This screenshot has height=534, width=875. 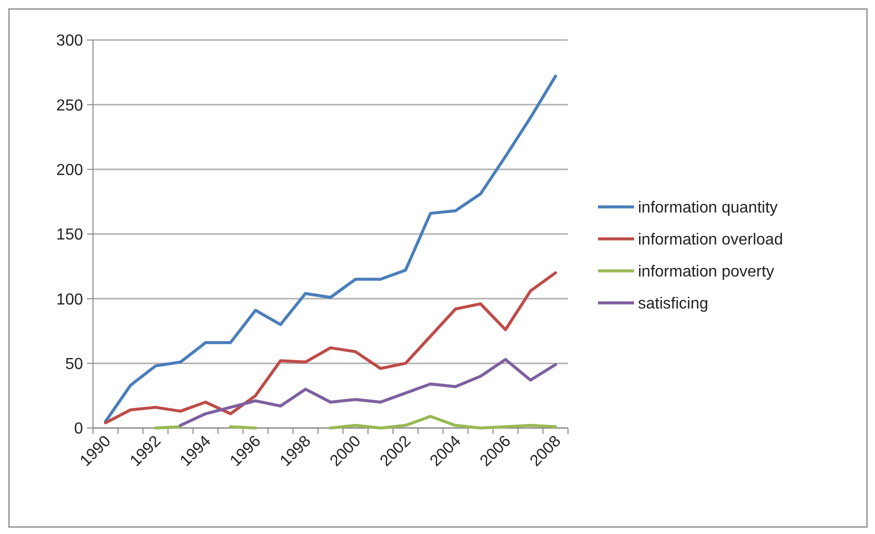 What do you see at coordinates (706, 271) in the screenshot?
I see `legend-label: information poverty` at bounding box center [706, 271].